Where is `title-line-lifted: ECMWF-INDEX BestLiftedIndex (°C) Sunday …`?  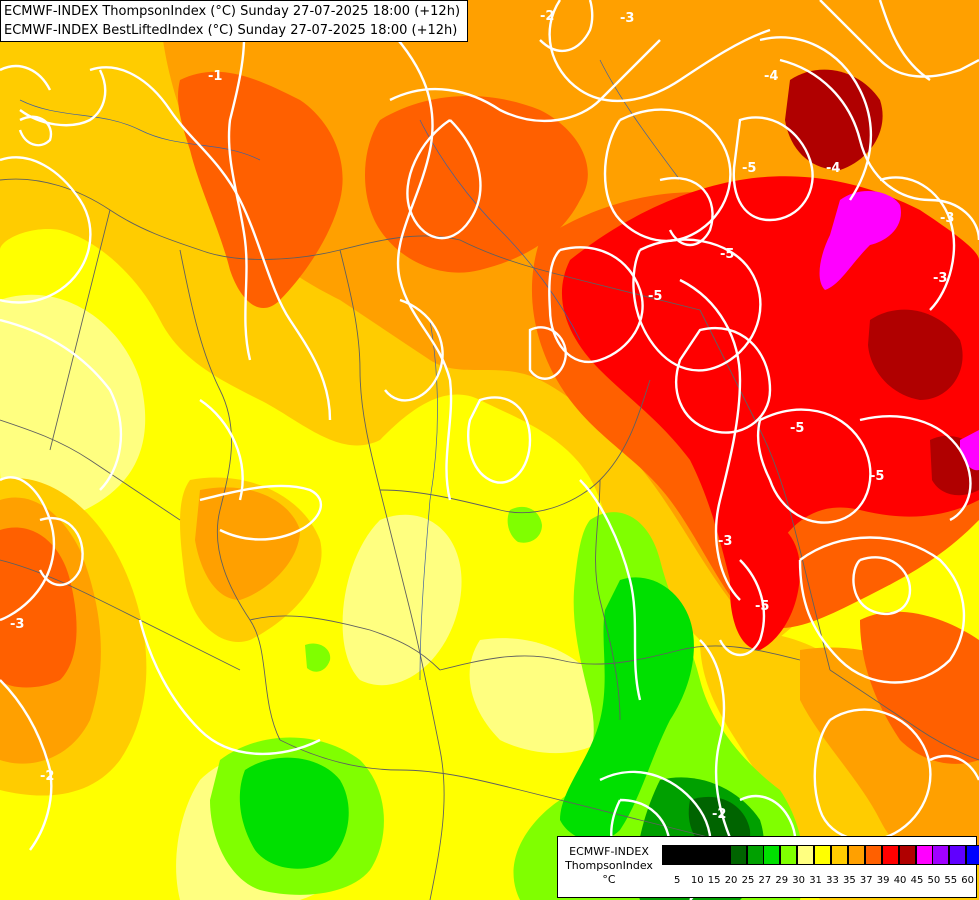
title-line-lifted: ECMWF-INDEX BestLiftedIndex (°C) Sunday … is located at coordinates (231, 30).